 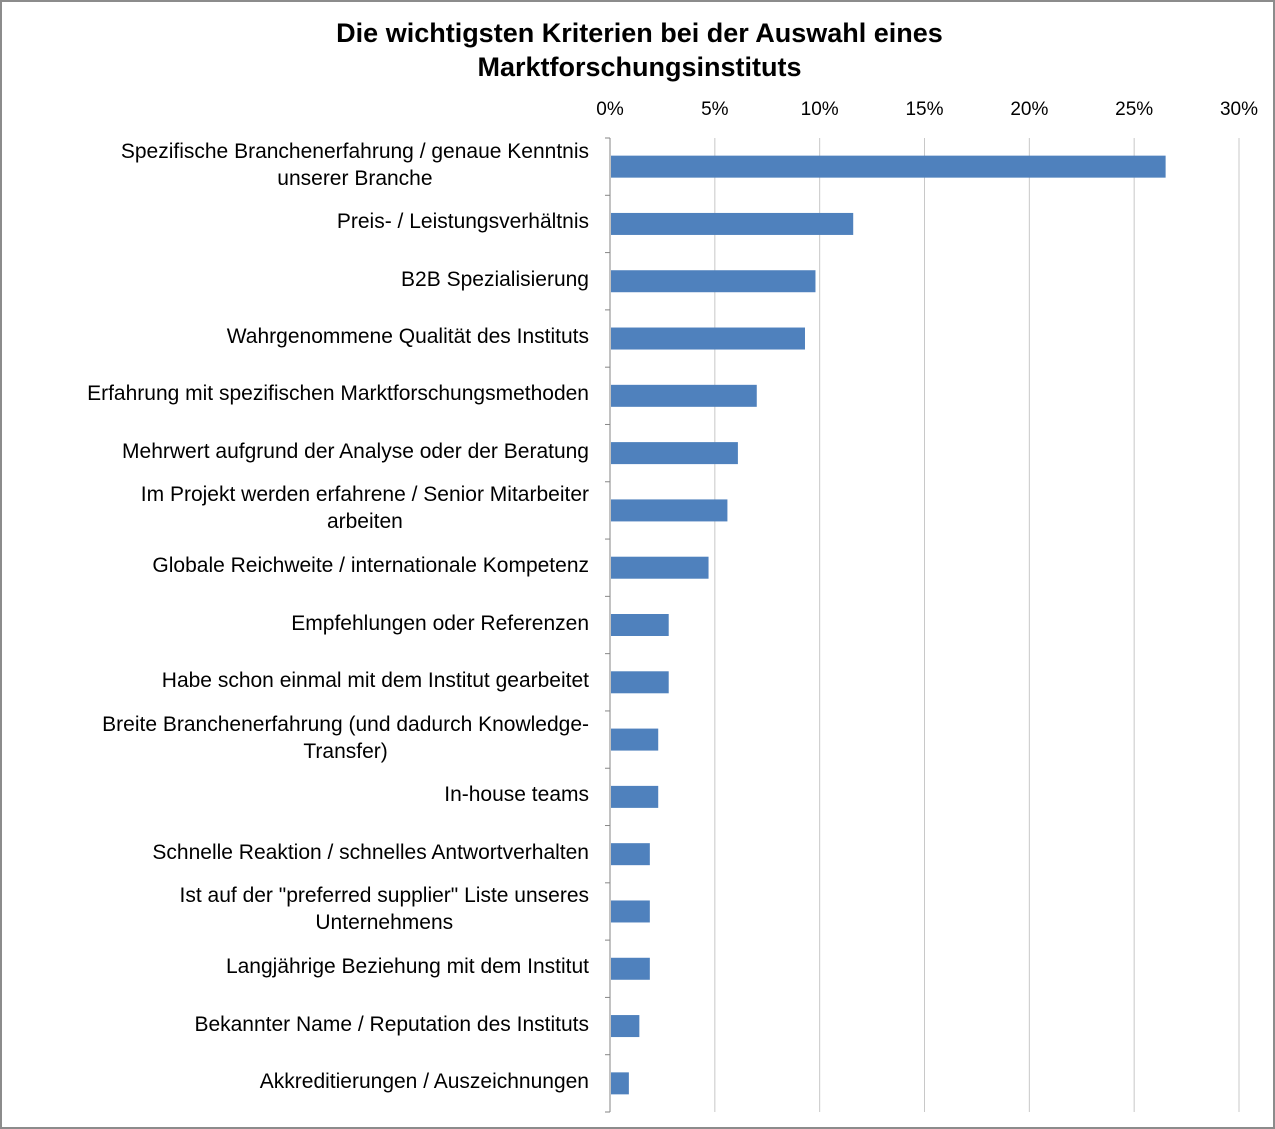 I want to click on chart-title-line-2: Marktforschungsinstituts, so click(x=639, y=67).